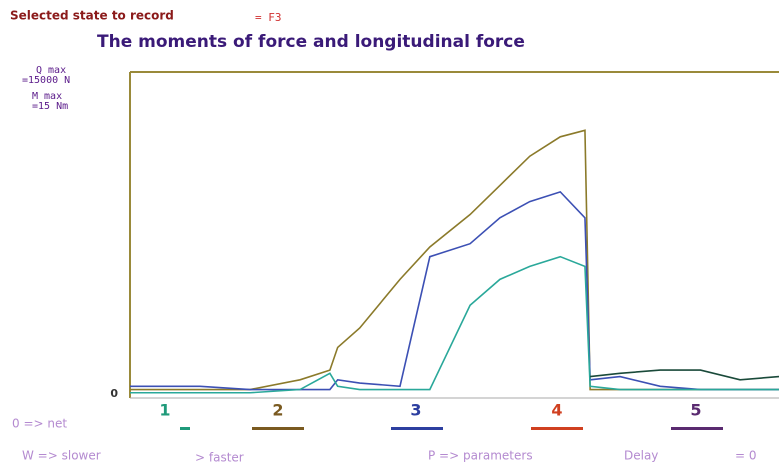 The width and height of the screenshot is (779, 466). I want to click on footer-delay: Delay, so click(641, 456).